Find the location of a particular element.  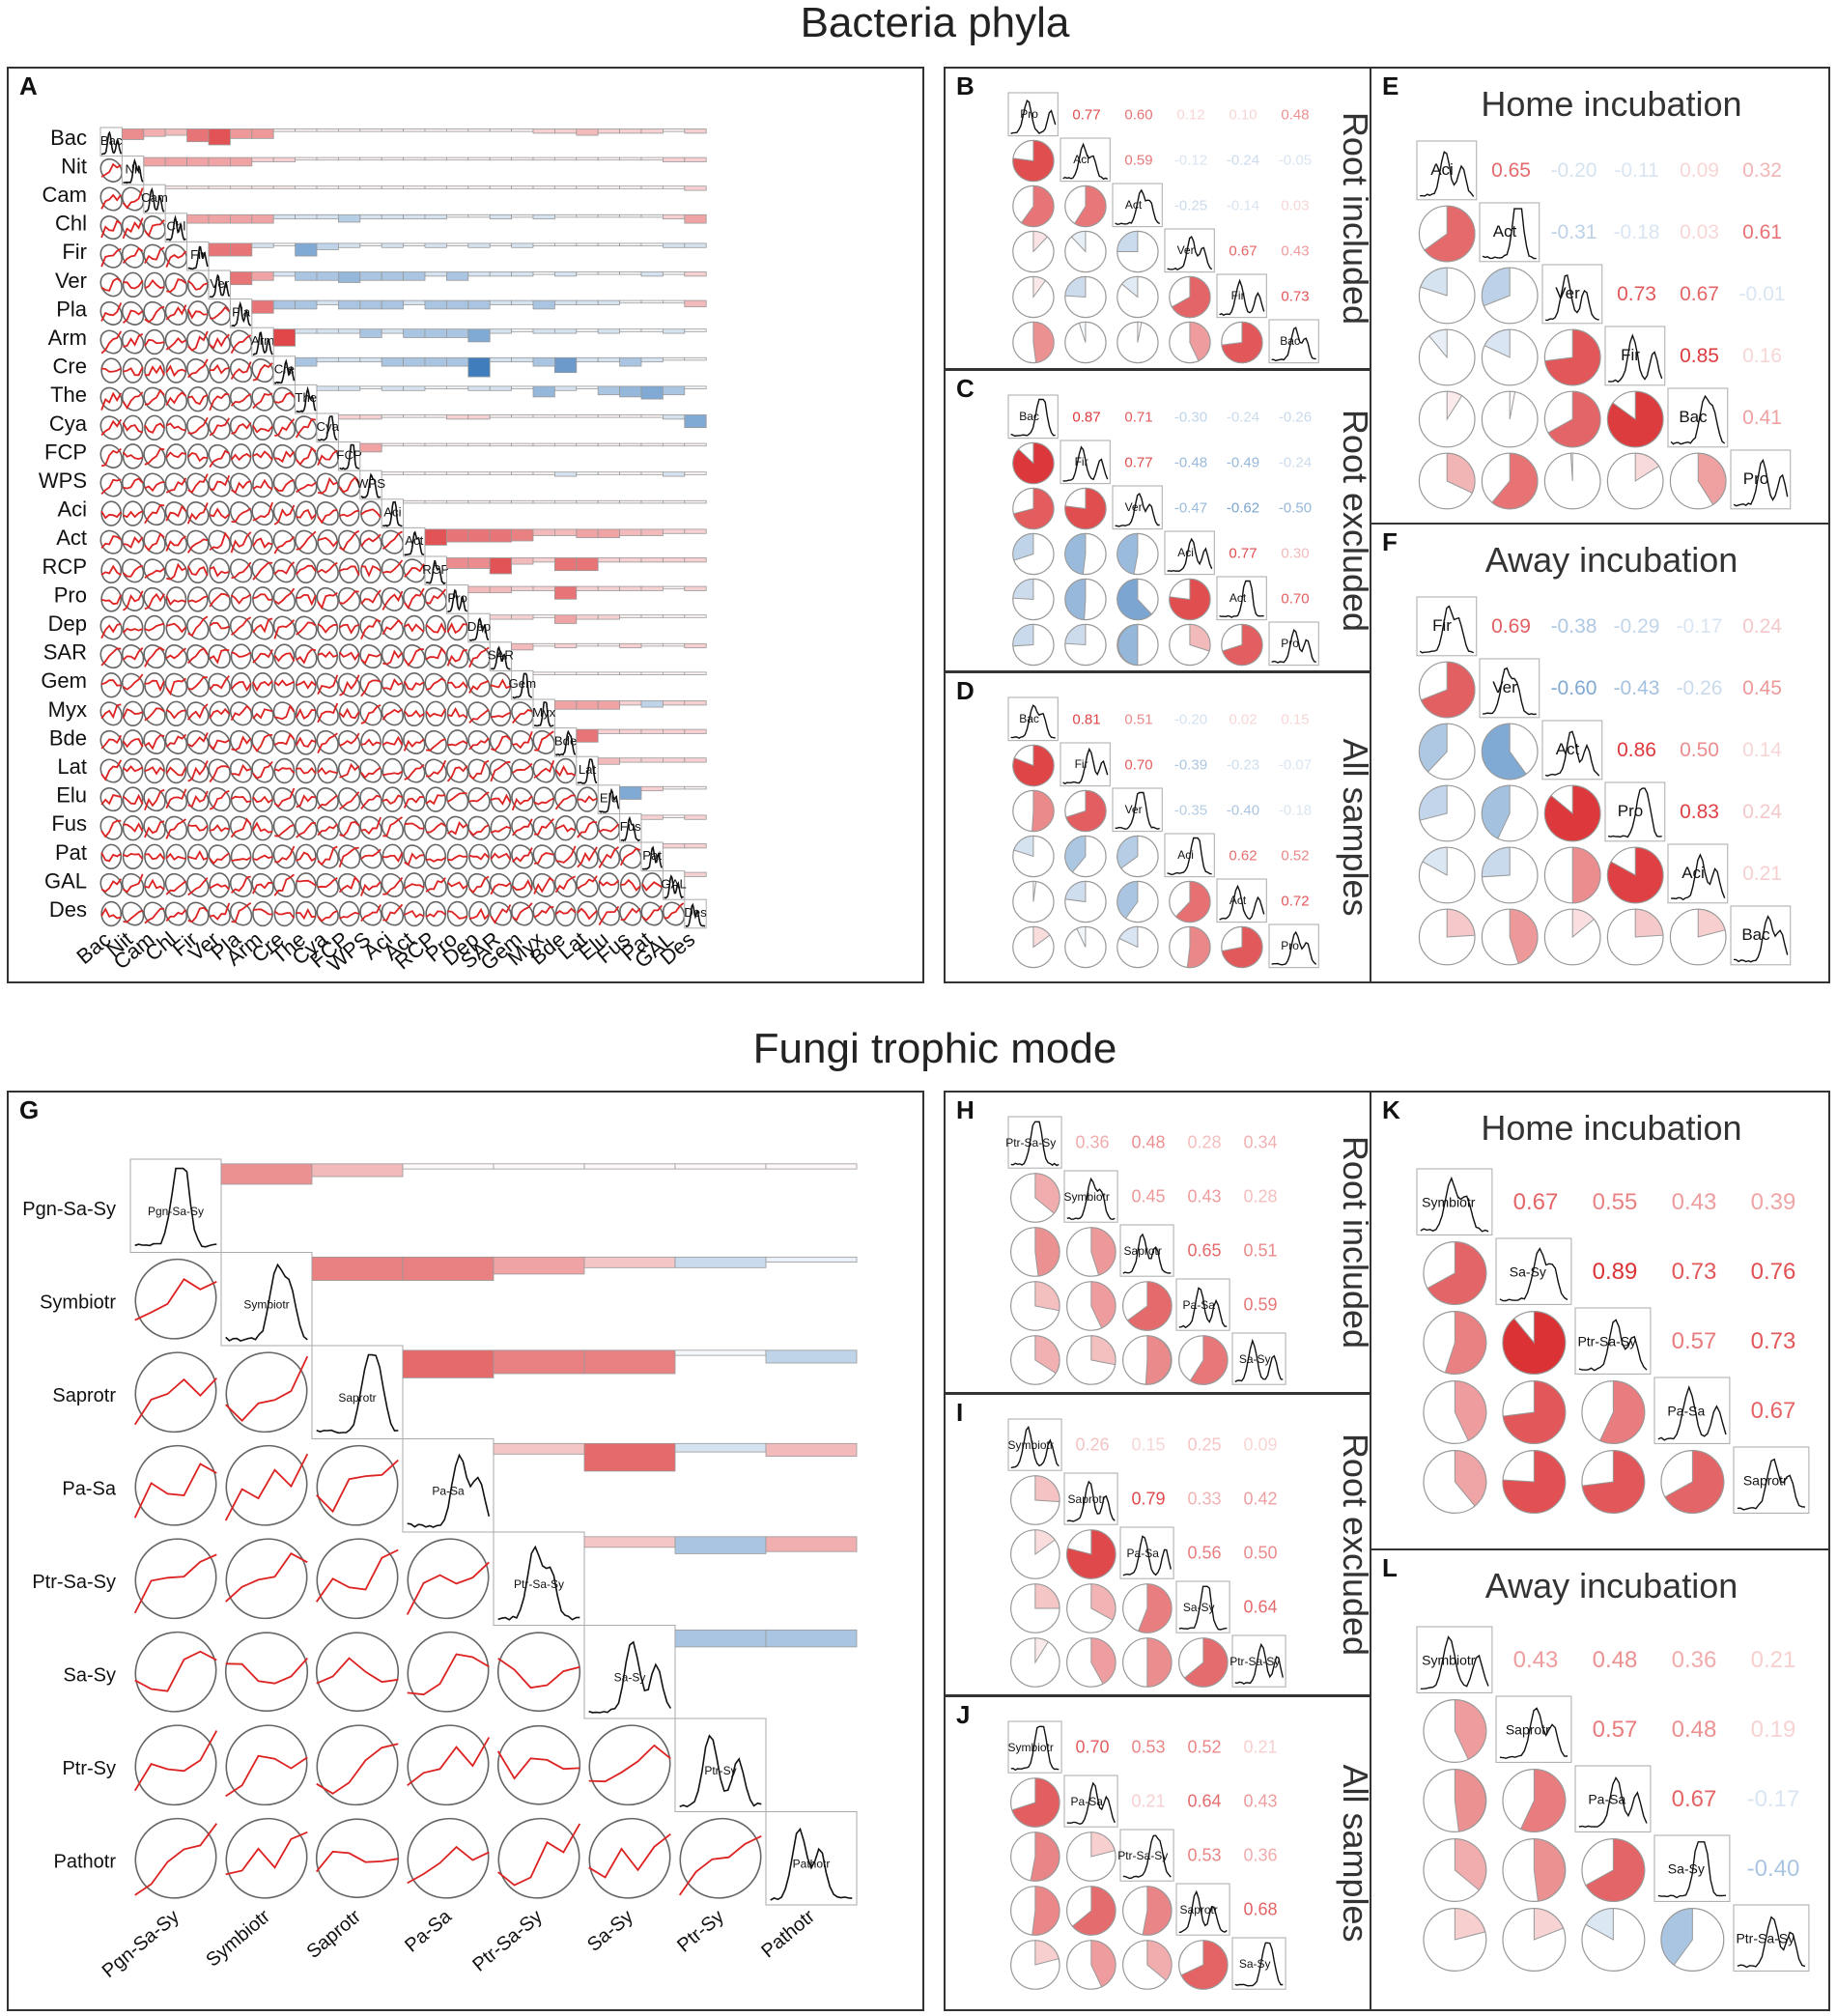

corr-value-F-4-5: 0.21 is located at coordinates (1762, 874).